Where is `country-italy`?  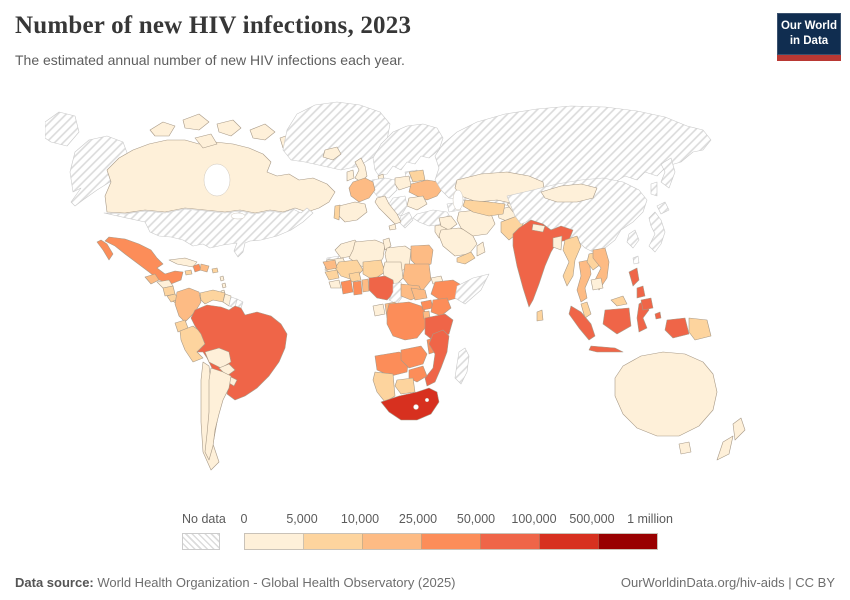 country-italy is located at coordinates (388, 213).